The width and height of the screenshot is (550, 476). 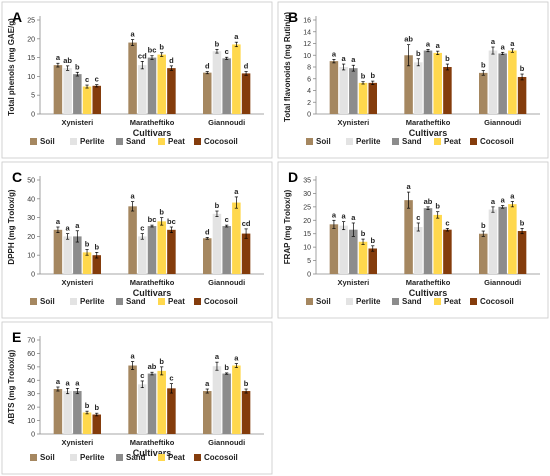 I want to click on y-tick-label: 20, so click(x=31, y=408).